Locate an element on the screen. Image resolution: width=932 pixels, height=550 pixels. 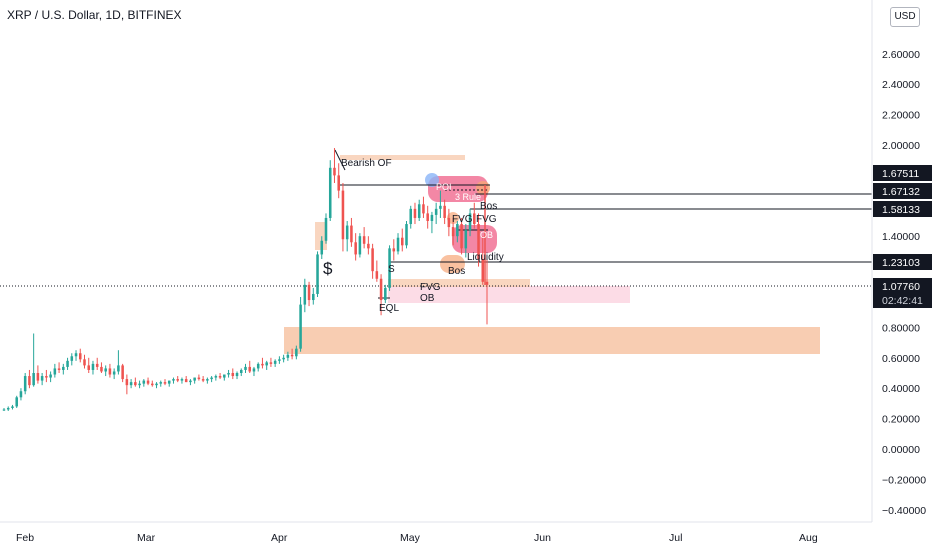
annotation-label: $ is located at coordinates (328, 268).